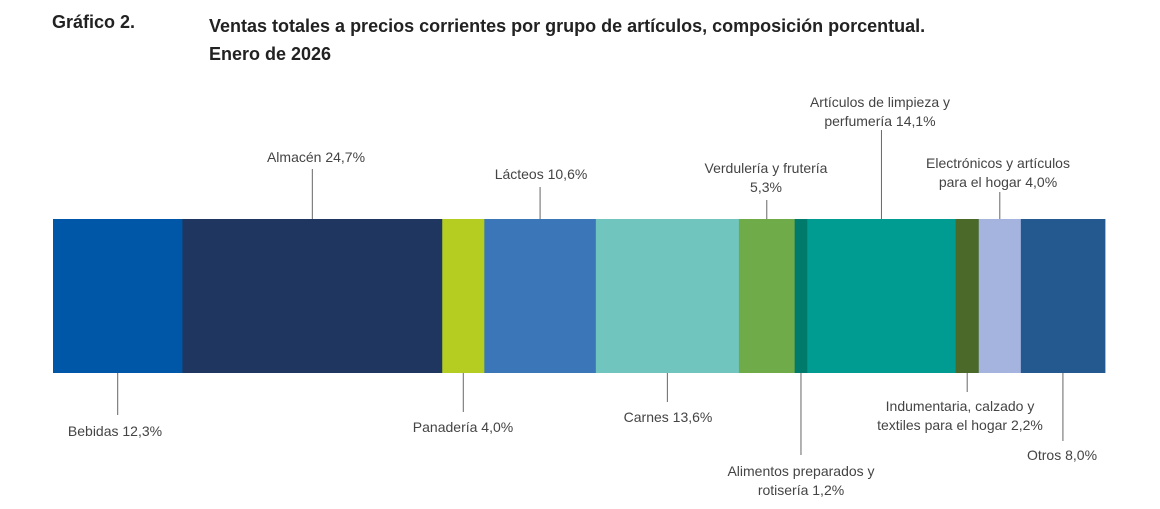 The height and width of the screenshot is (509, 1160). I want to click on chart-title-line2: Enero de 2026, so click(270, 54).